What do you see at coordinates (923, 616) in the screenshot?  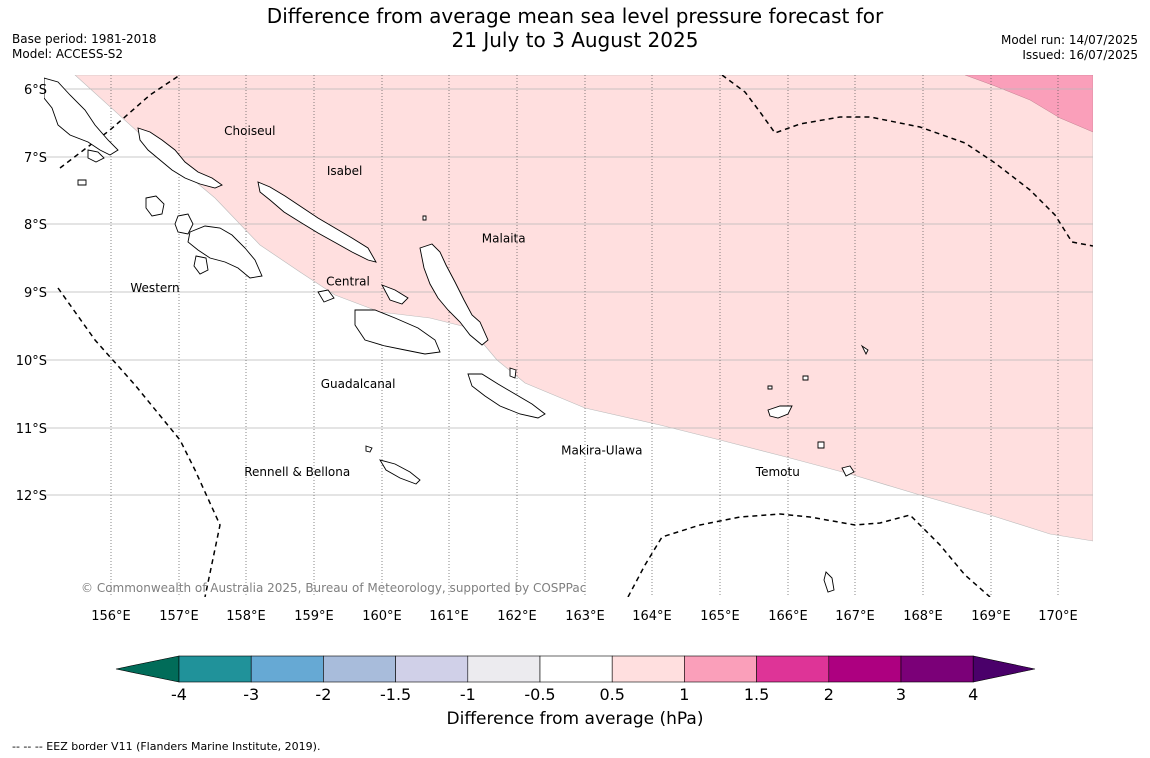 I see `lon-label: 168°E` at bounding box center [923, 616].